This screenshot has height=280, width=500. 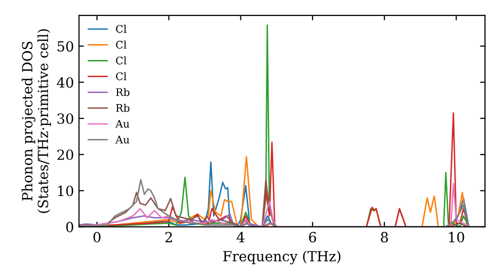 I want to click on y-axis-title: Phonon projected DOS (States/THz·primitive cell), so click(x=36, y=121).